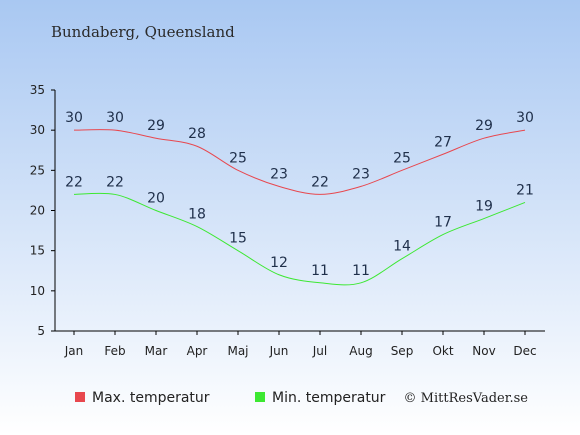 This screenshot has width=580, height=435. What do you see at coordinates (151, 398) in the screenshot?
I see `legend-label-max: Max. temperatur` at bounding box center [151, 398].